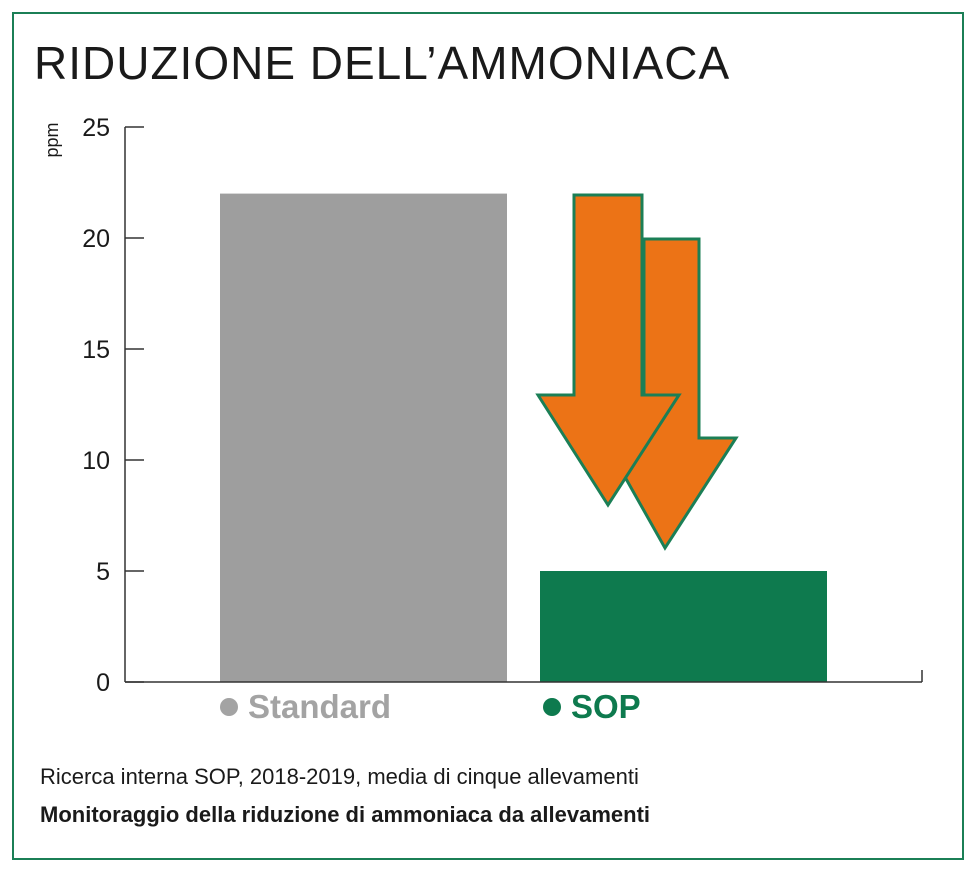 The height and width of the screenshot is (878, 978). What do you see at coordinates (608, 350) in the screenshot?
I see `down-arrow-icon` at bounding box center [608, 350].